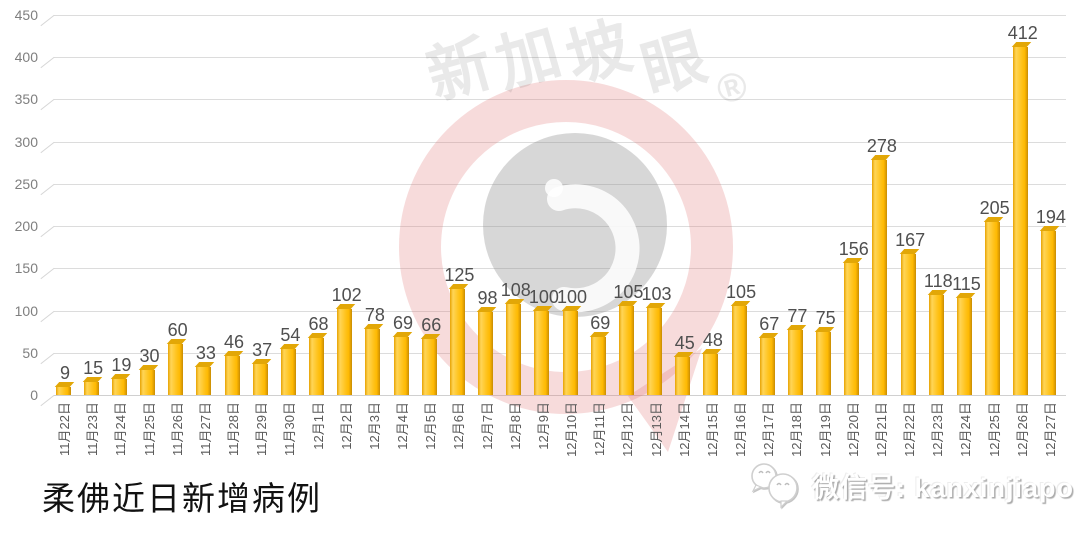 This screenshot has width=1080, height=535. I want to click on bar-value-label: 54, so click(290, 335).